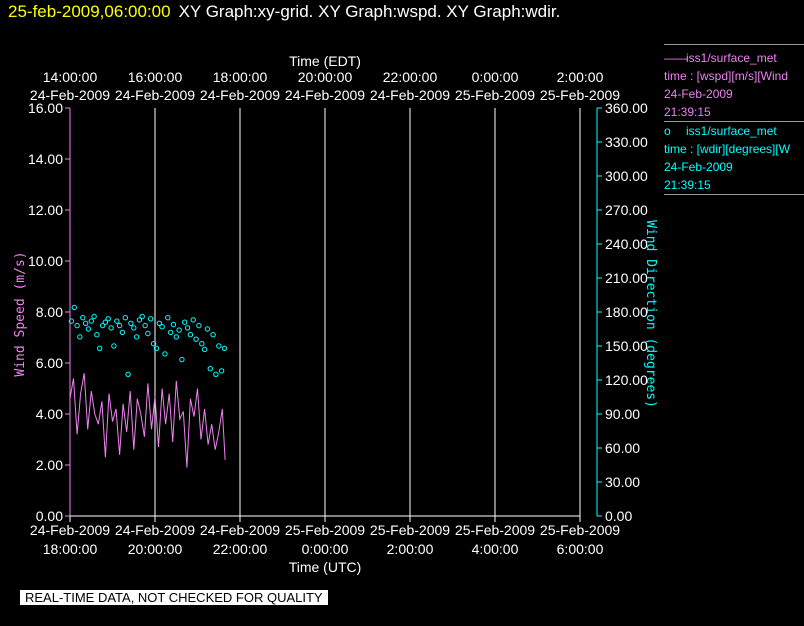 This screenshot has width=804, height=626. What do you see at coordinates (727, 149) in the screenshot?
I see `legend-desc: time : [wdir][degrees][W` at bounding box center [727, 149].